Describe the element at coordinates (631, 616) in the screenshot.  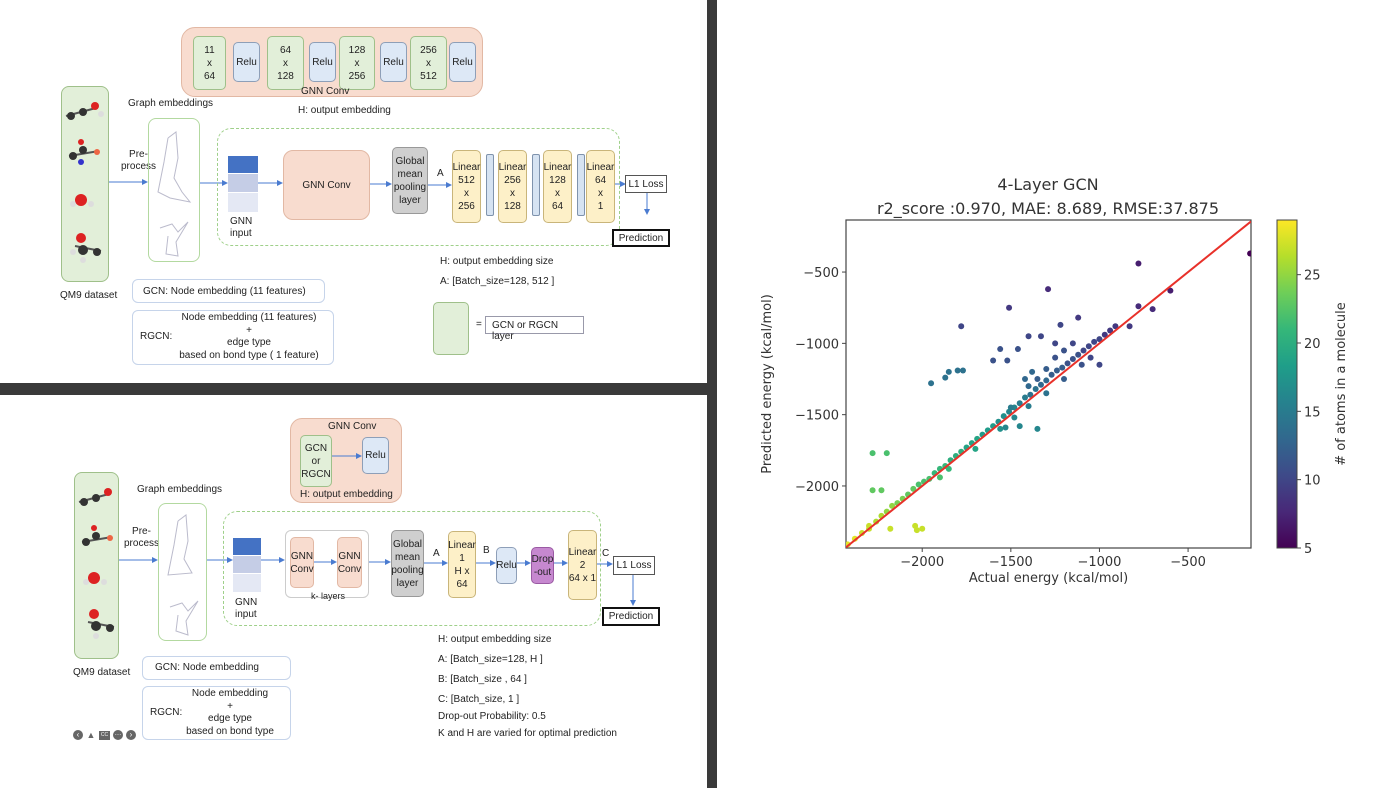
I see `prediction-box: Prediction` at that location.